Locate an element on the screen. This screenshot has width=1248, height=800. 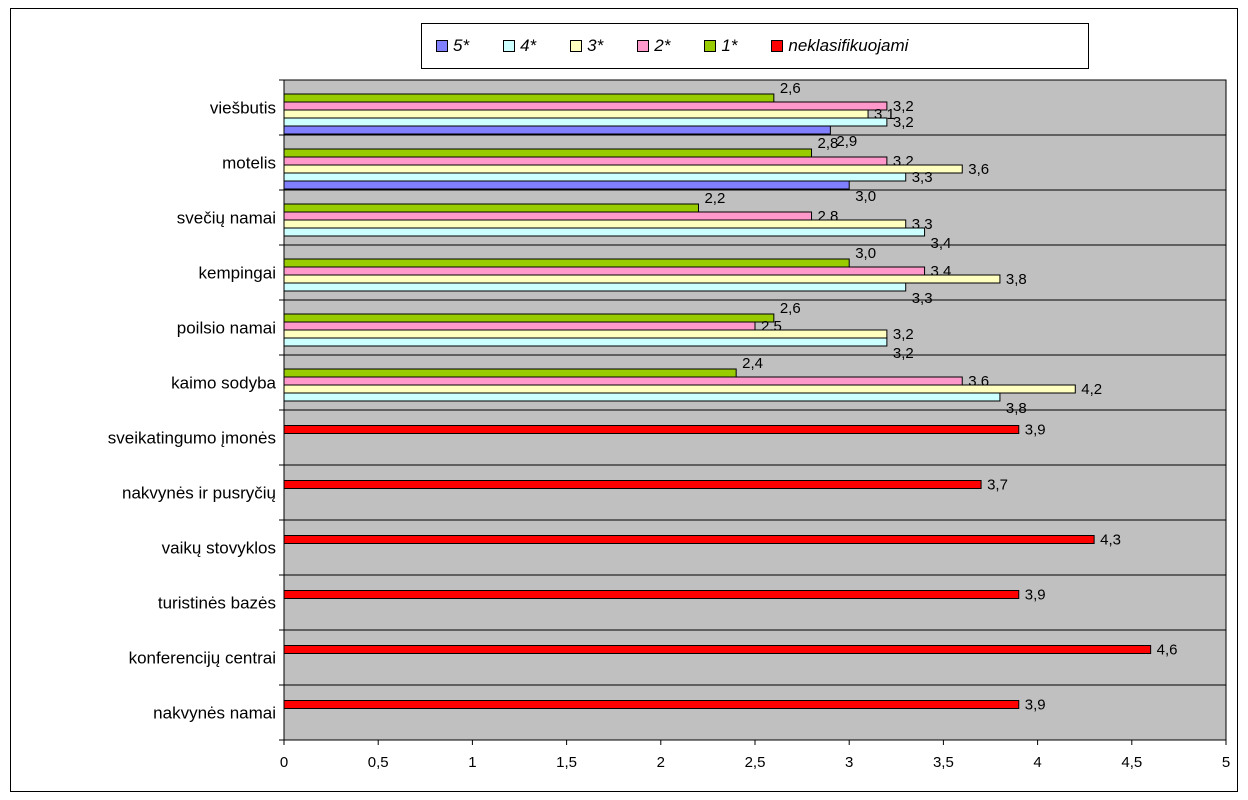
legend-item: 3* is located at coordinates (586, 46).